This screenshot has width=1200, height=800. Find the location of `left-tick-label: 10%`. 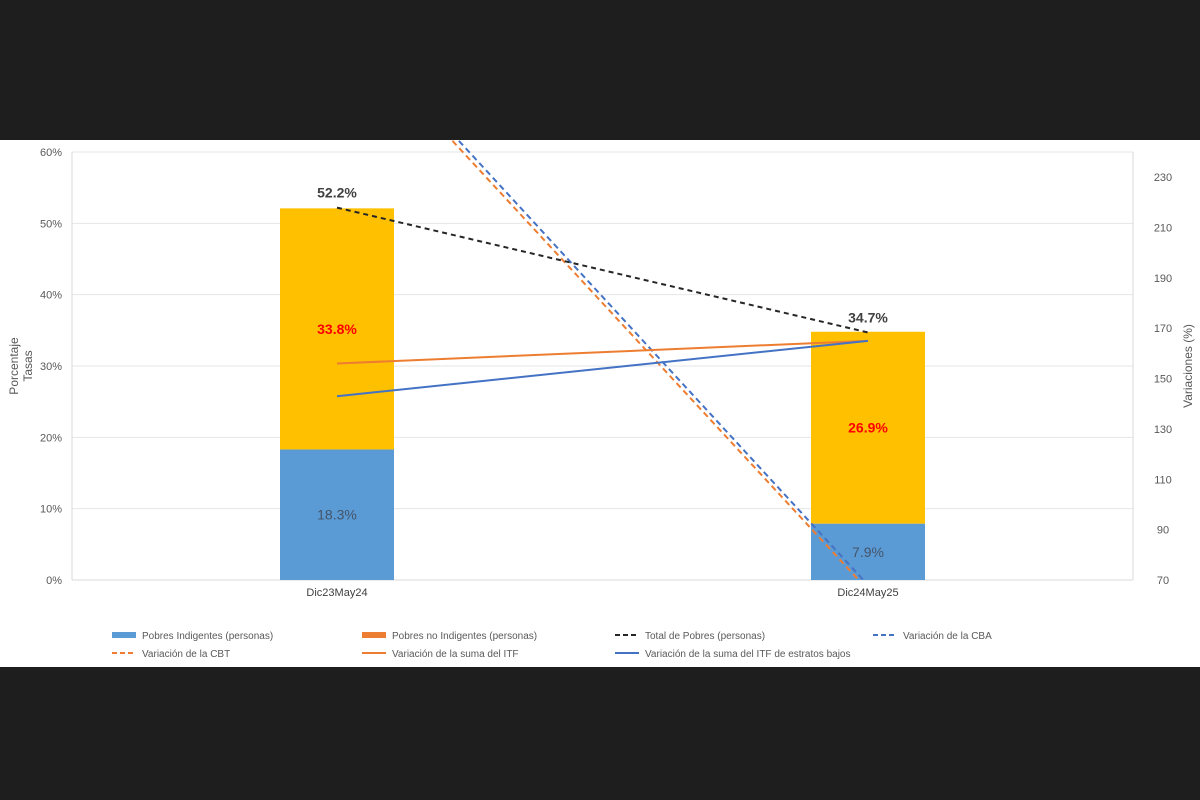

left-tick-label: 10% is located at coordinates (51, 510).